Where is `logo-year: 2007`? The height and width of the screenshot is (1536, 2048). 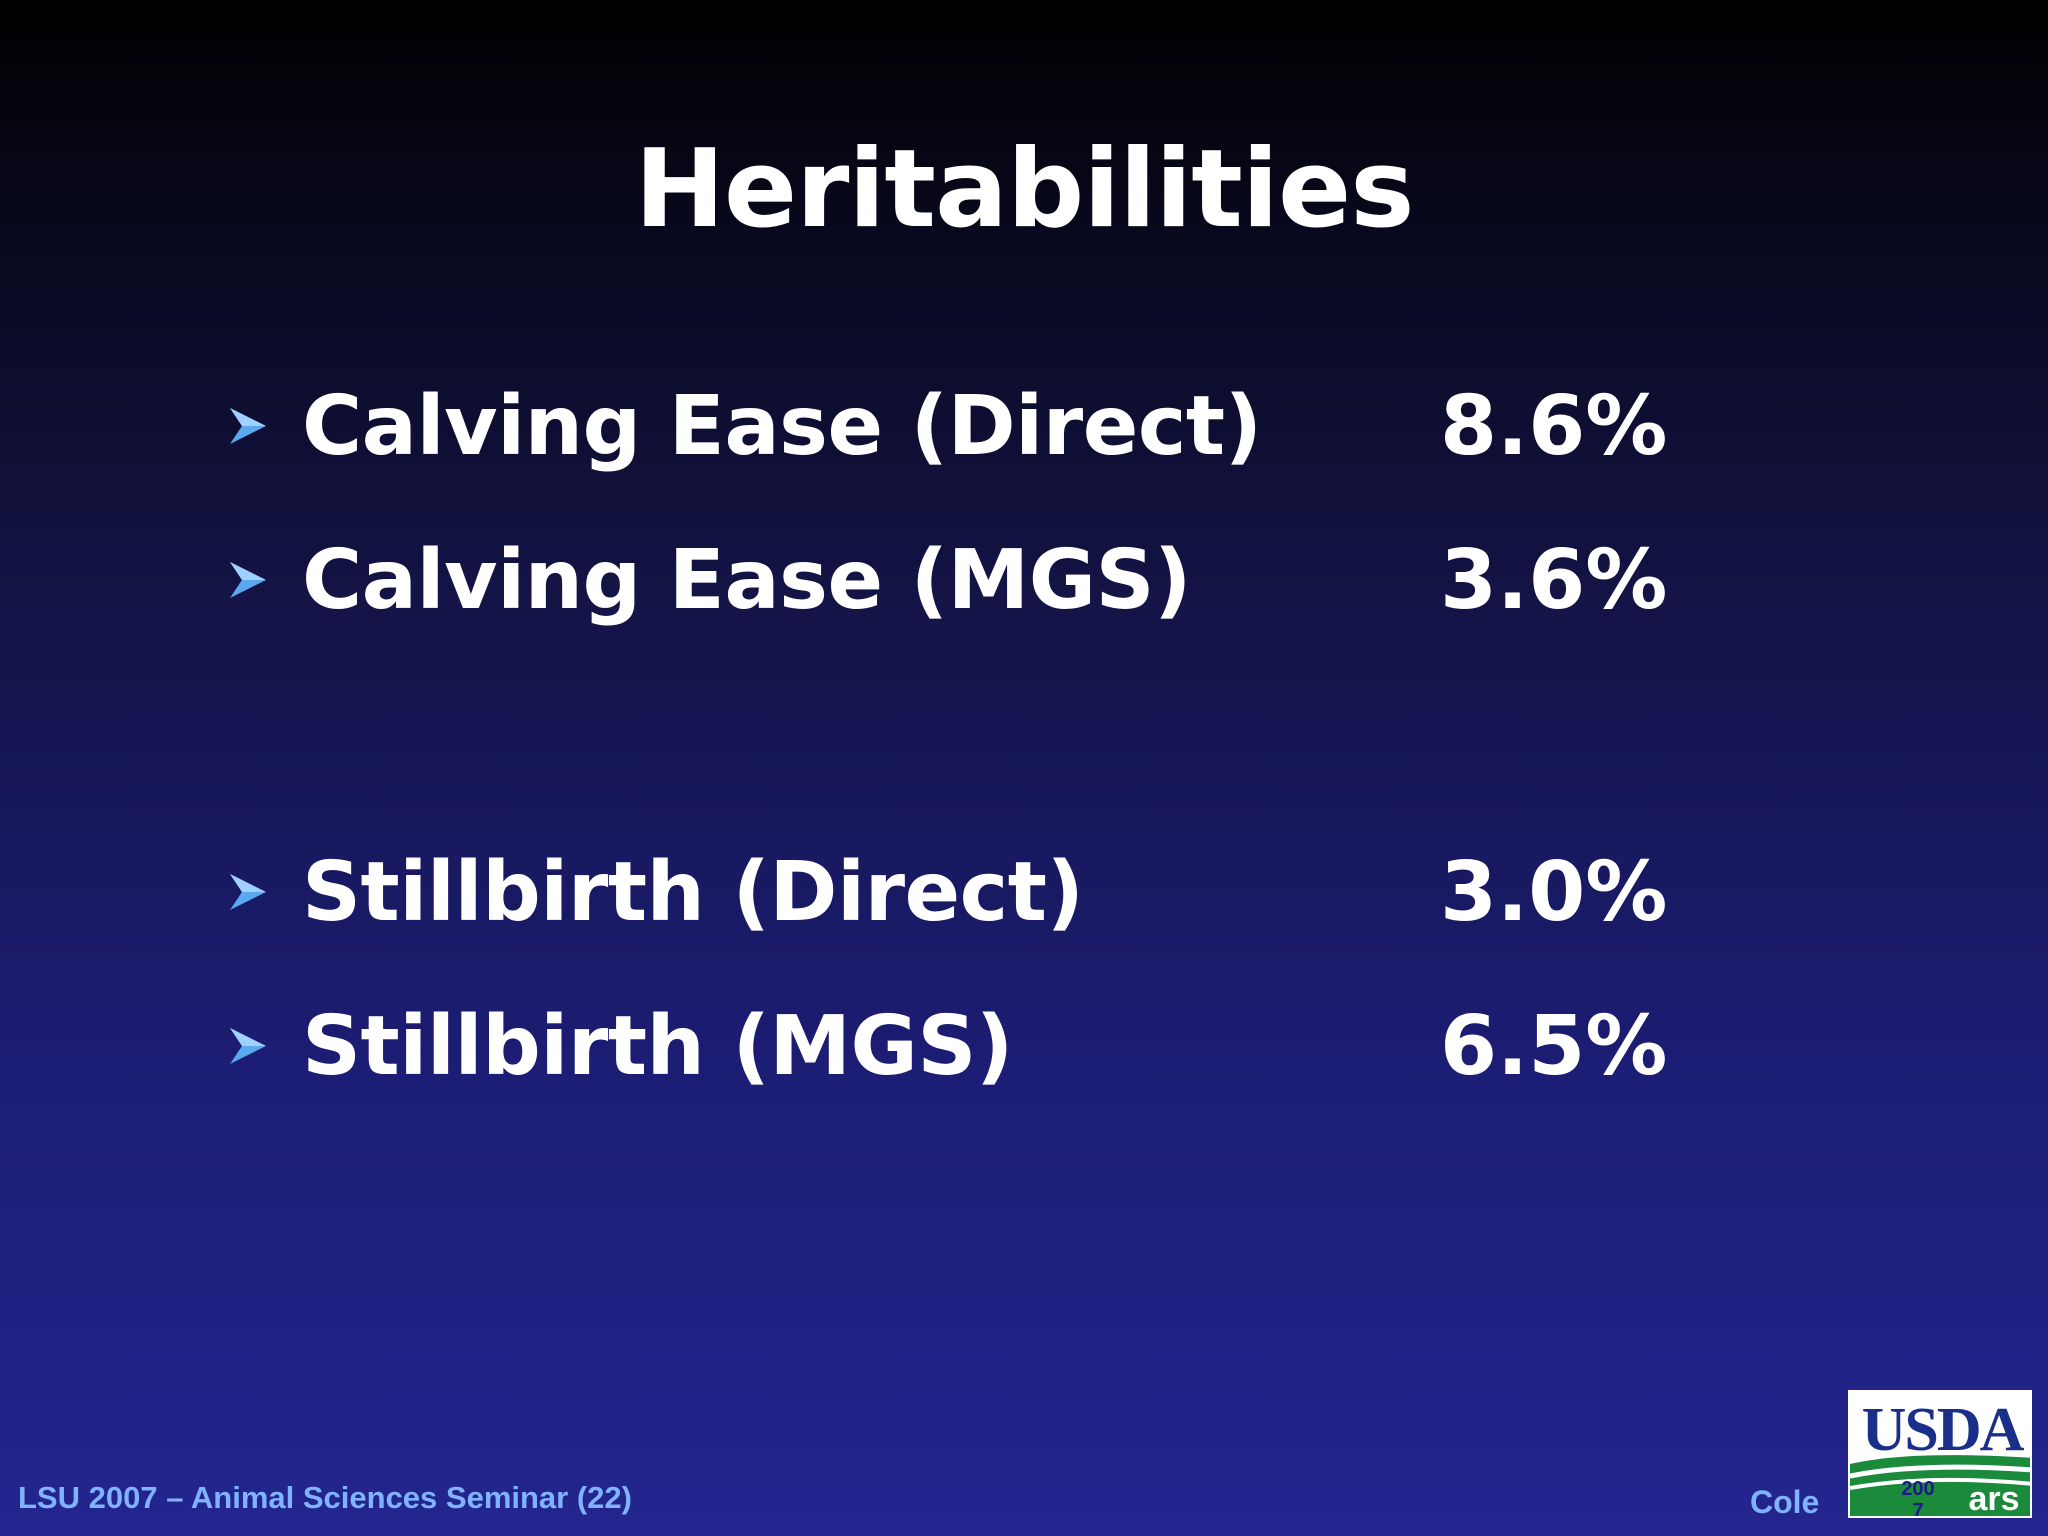
logo-year: 2007 is located at coordinates (1918, 1498).